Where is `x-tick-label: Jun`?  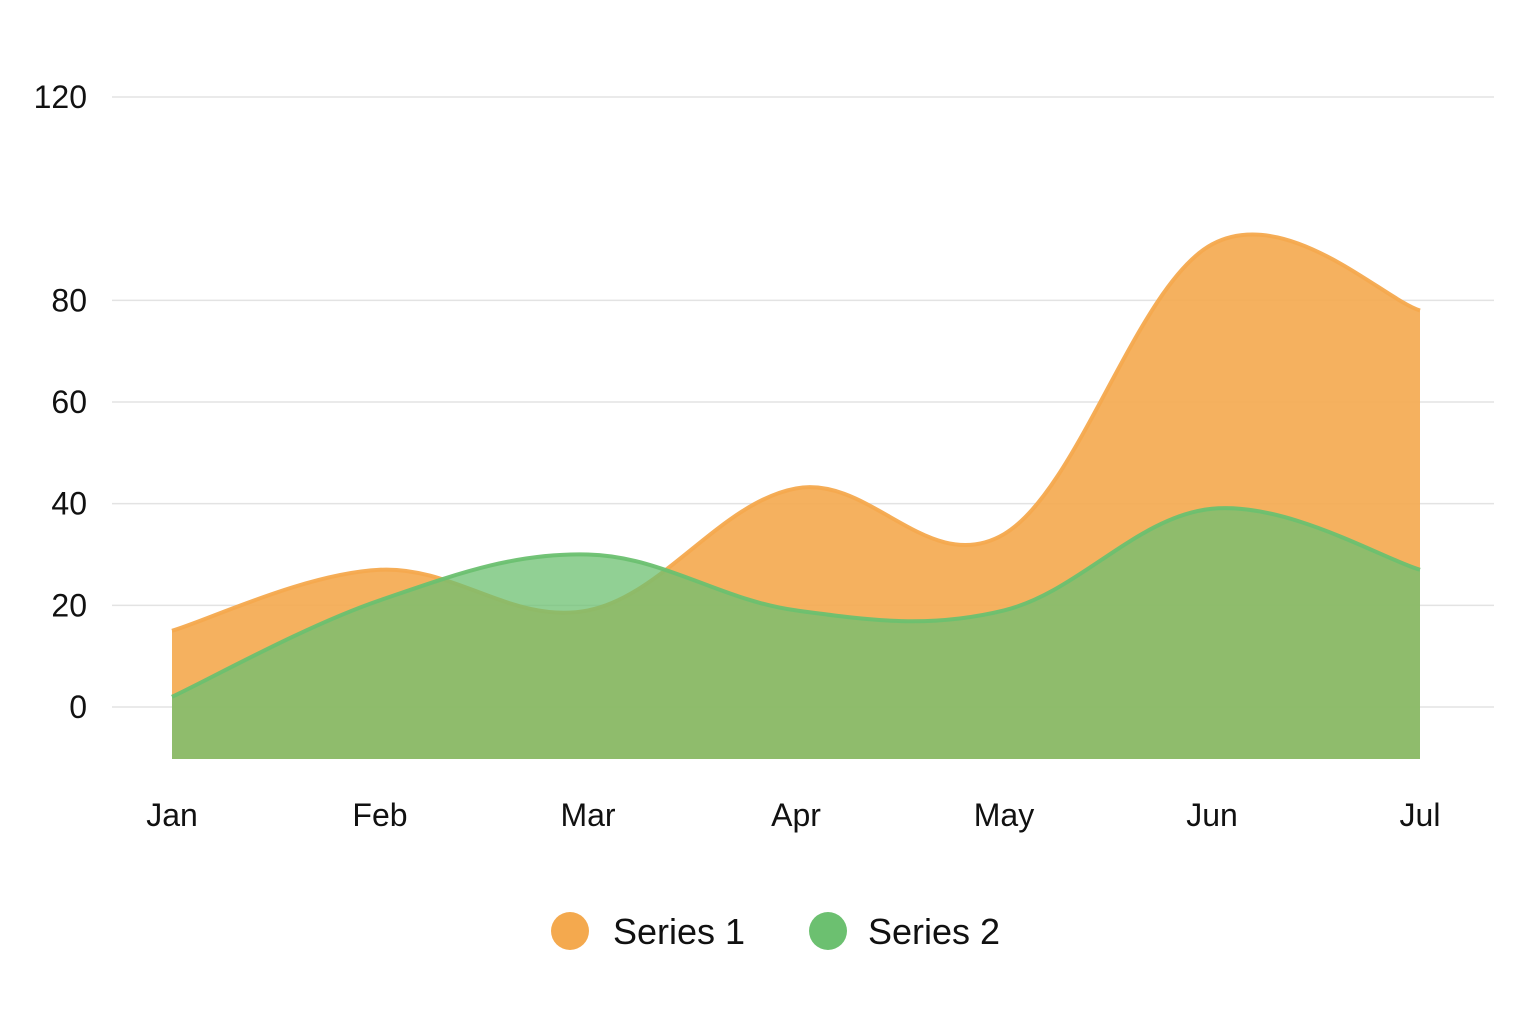 x-tick-label: Jun is located at coordinates (1212, 815).